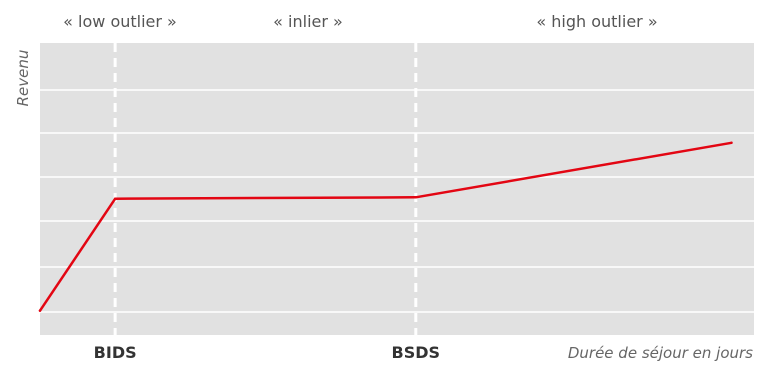  What do you see at coordinates (115, 352) in the screenshot?
I see `marker-label-bids: BIDS` at bounding box center [115, 352].